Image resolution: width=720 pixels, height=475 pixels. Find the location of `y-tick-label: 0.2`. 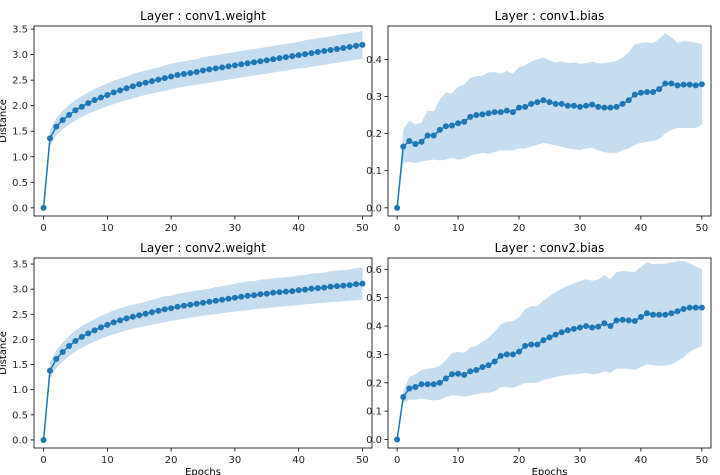

y-tick-label: 0.2 is located at coordinates (374, 383).